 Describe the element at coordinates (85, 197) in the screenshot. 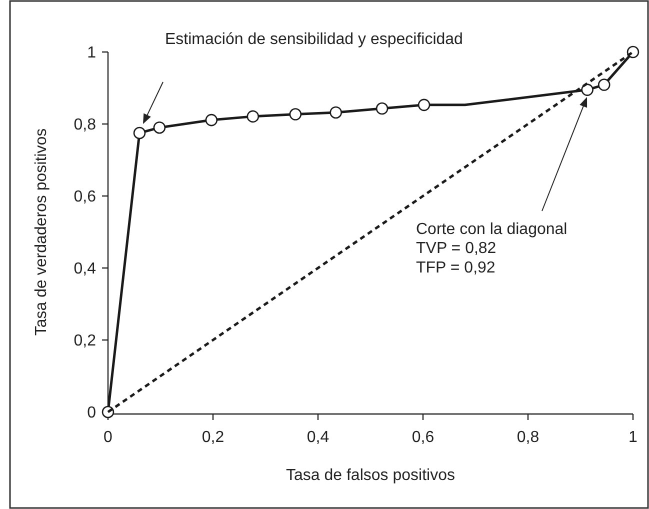

I see `y-tick-label: 0,6` at that location.